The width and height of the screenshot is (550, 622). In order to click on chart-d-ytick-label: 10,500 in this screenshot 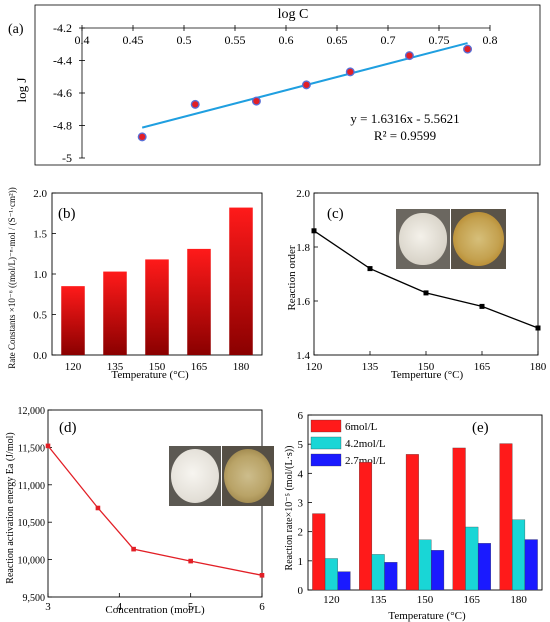, I will do `click(32, 523)`.